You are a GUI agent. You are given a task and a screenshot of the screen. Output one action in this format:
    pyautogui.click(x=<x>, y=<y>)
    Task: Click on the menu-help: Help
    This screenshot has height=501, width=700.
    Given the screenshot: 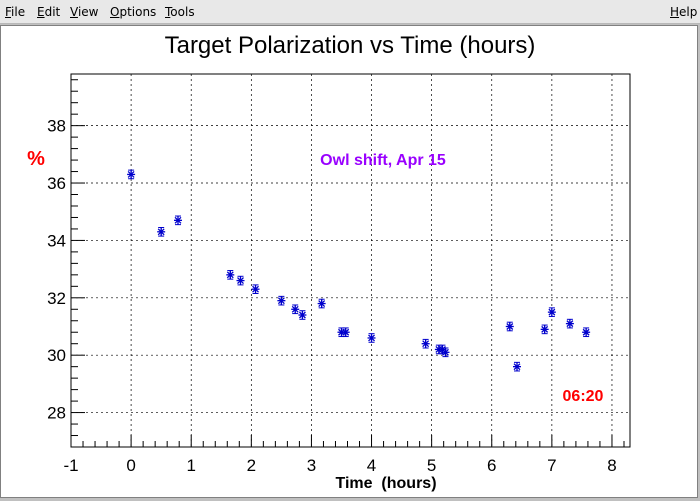 What is the action you would take?
    pyautogui.click(x=684, y=12)
    